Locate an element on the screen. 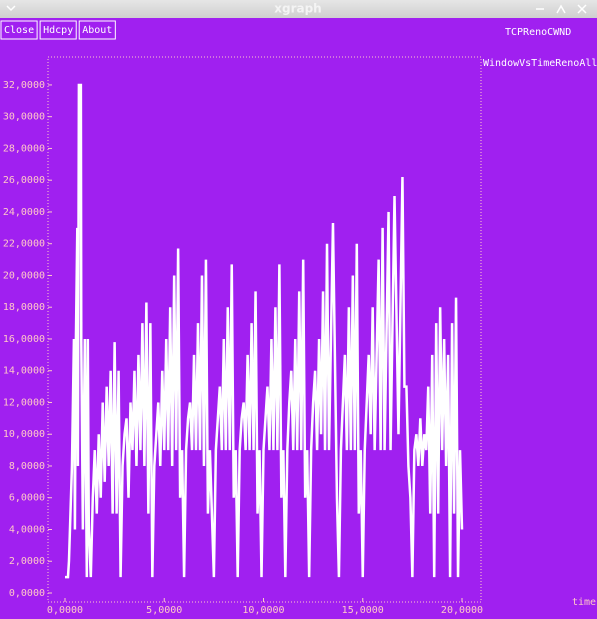 This screenshot has width=597, height=619. button-label: Close is located at coordinates (19, 30).